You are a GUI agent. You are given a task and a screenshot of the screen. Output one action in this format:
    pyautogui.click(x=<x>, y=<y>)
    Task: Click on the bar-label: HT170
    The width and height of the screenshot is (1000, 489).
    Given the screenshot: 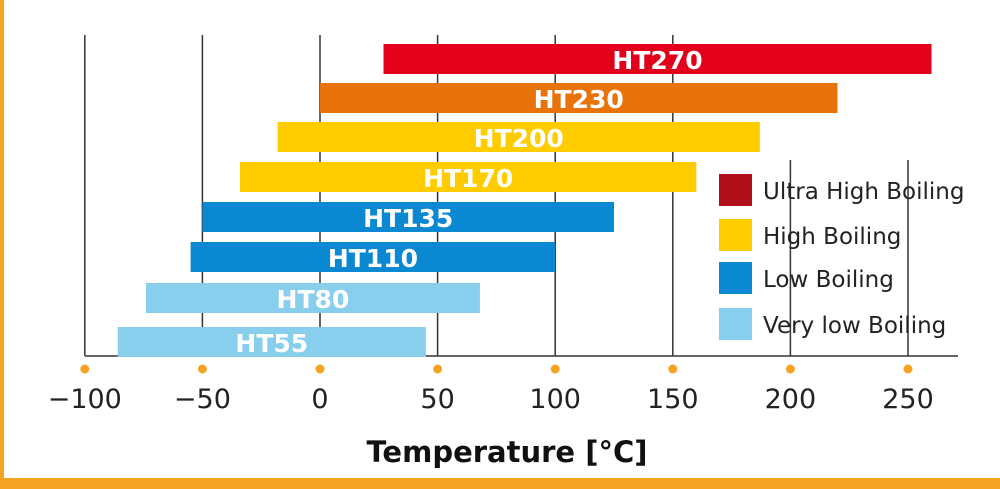 What is the action you would take?
    pyautogui.click(x=468, y=178)
    